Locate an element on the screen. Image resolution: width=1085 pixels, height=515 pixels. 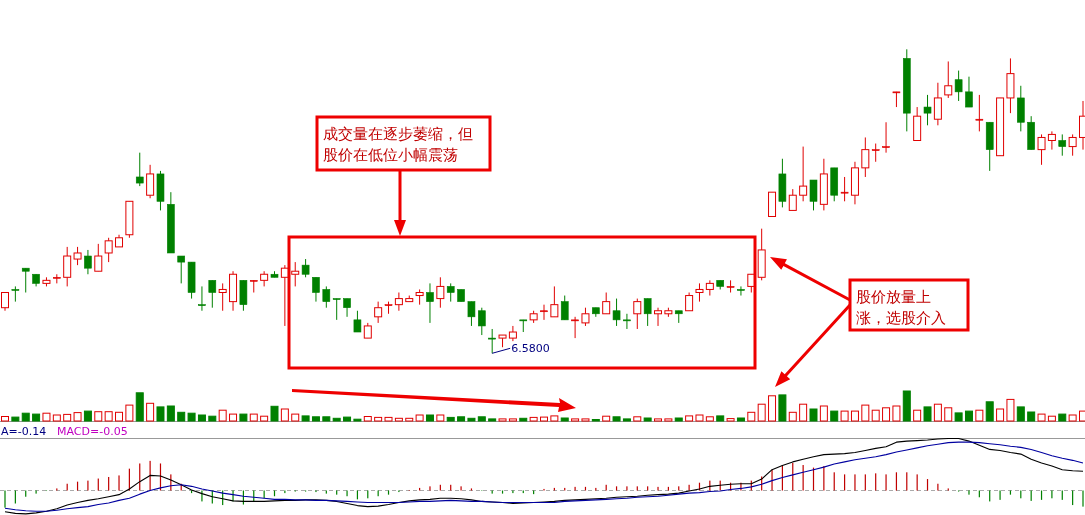
annotation: 股价放量上涨，选股介入 is located at coordinates (901, 307).